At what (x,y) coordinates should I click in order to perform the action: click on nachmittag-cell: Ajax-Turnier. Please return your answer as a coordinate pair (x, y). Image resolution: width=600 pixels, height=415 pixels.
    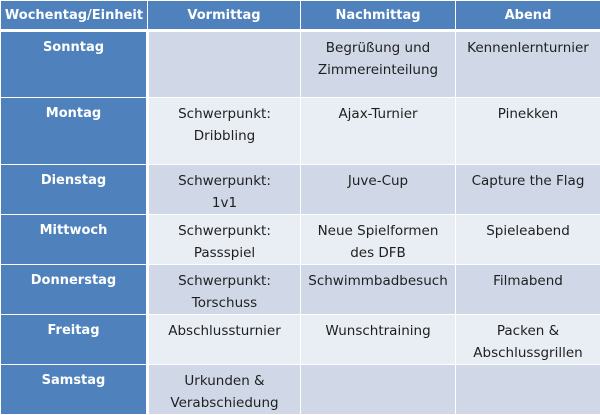
    Looking at the image, I should click on (378, 131).